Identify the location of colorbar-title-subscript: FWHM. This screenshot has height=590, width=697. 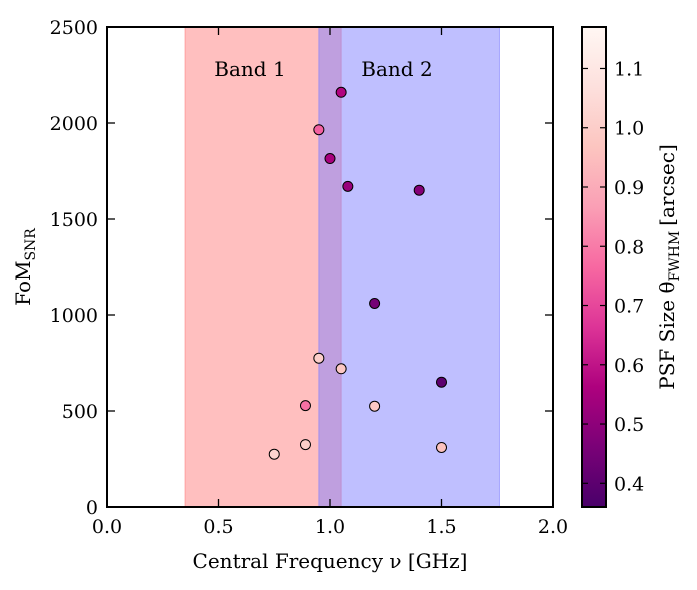
(675, 256).